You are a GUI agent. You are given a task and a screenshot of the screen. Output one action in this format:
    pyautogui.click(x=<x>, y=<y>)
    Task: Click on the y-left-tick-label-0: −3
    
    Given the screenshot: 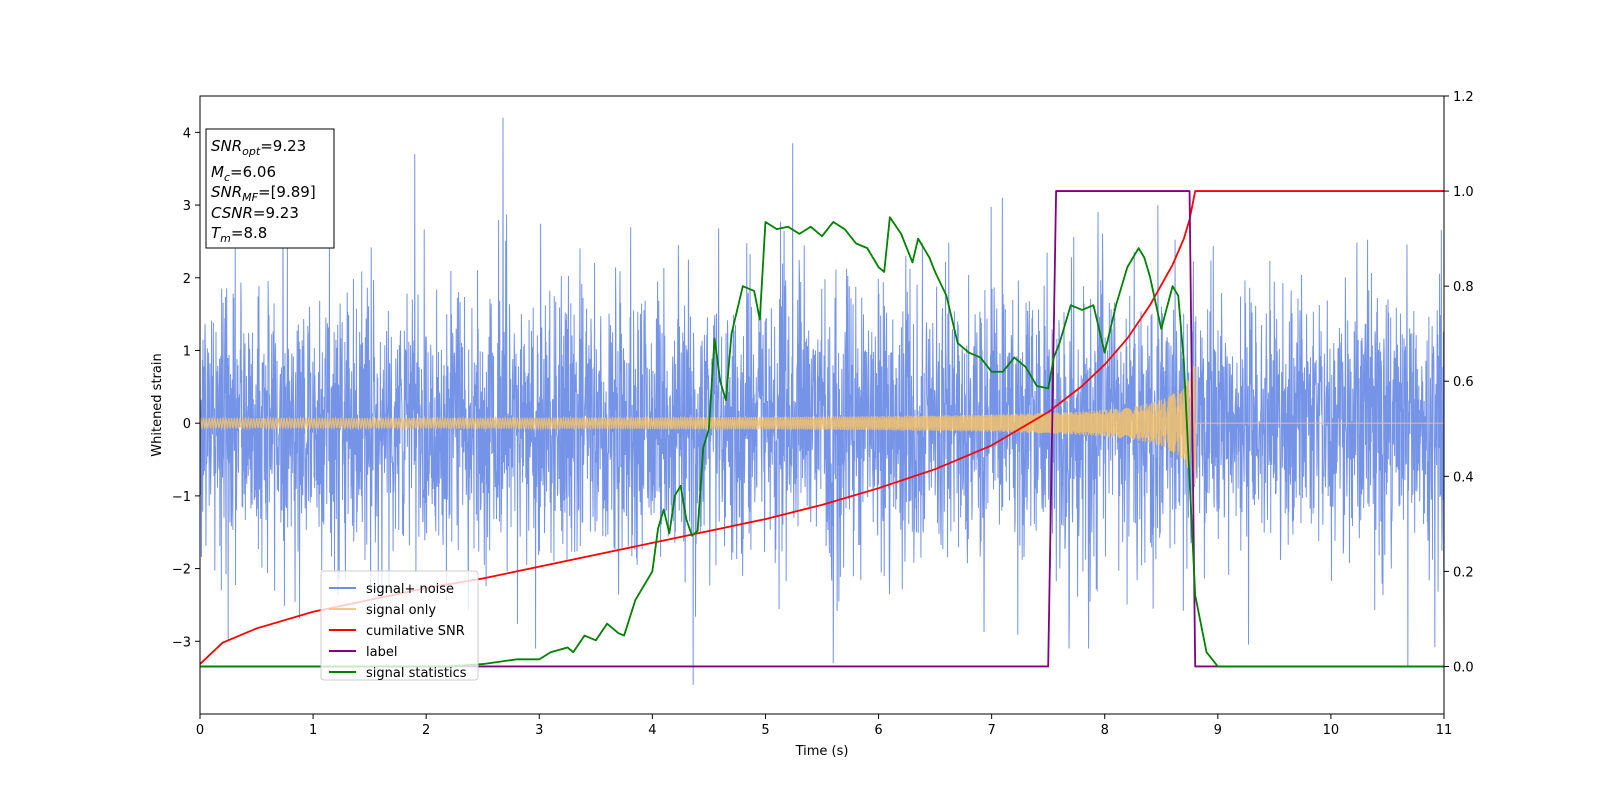 What is the action you would take?
    pyautogui.click(x=181, y=642)
    